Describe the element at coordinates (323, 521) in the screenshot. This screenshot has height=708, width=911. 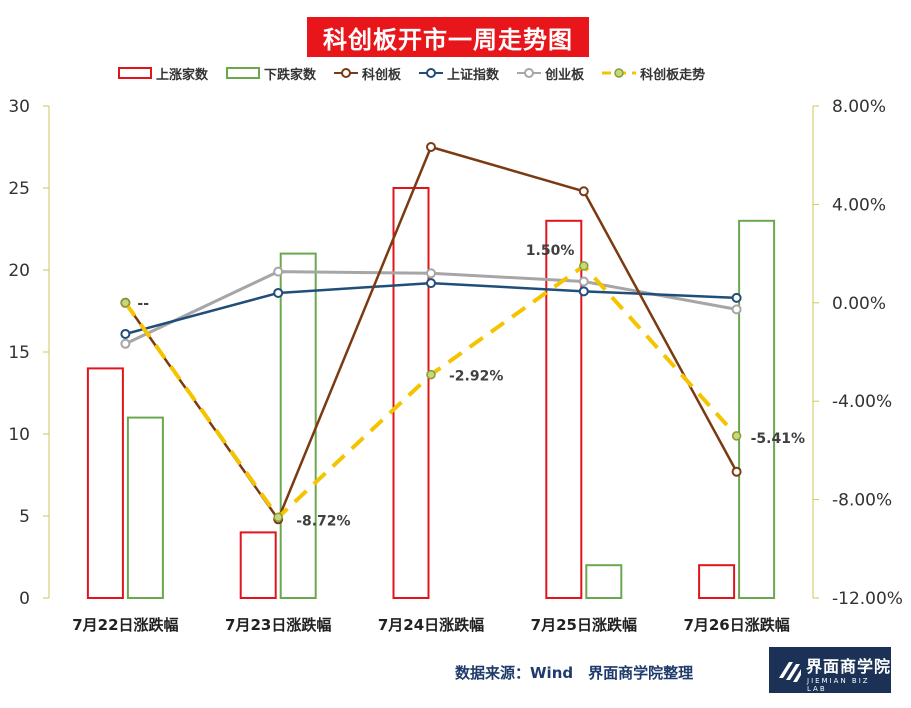
I see `trend-data-label: -8.72%` at that location.